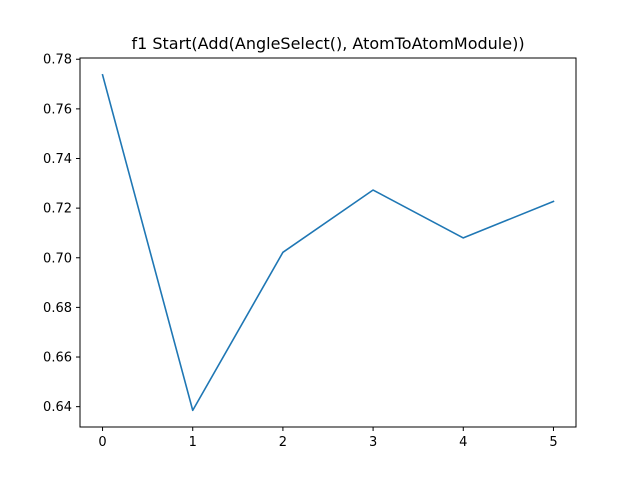  I want to click on x-tick-label-0: 0, so click(102, 442).